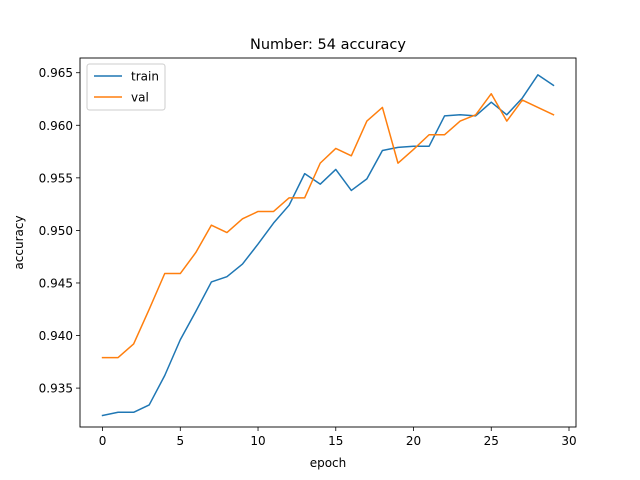 The image size is (640, 480). What do you see at coordinates (335, 441) in the screenshot?
I see `x-tick-label: 15` at bounding box center [335, 441].